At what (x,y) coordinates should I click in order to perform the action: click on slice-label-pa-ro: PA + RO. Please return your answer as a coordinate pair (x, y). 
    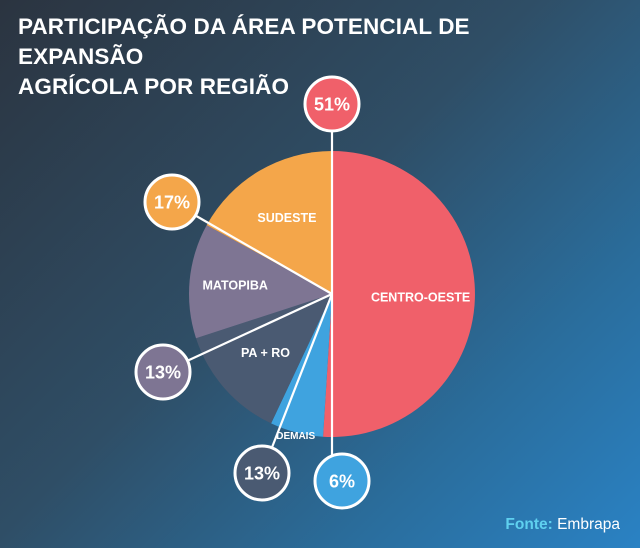
    Looking at the image, I should click on (265, 353).